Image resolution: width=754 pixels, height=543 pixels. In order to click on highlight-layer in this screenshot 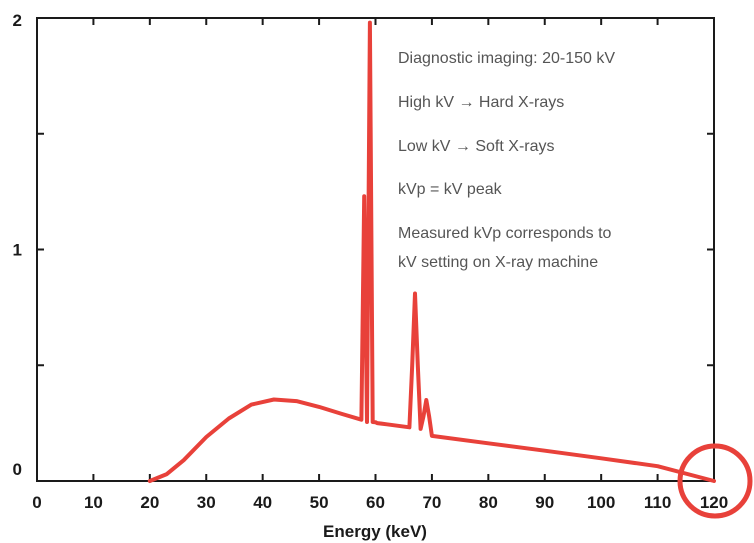, I will do `click(715, 481)`.